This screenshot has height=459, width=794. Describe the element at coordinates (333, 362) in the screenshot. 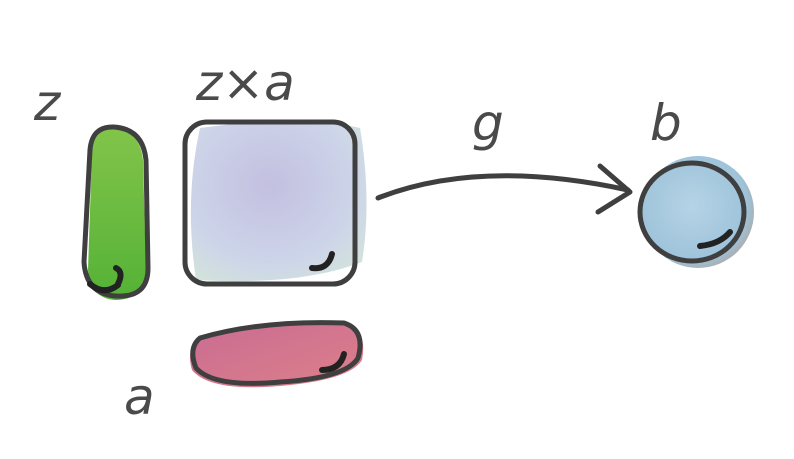

I see `object-a-mark` at that location.